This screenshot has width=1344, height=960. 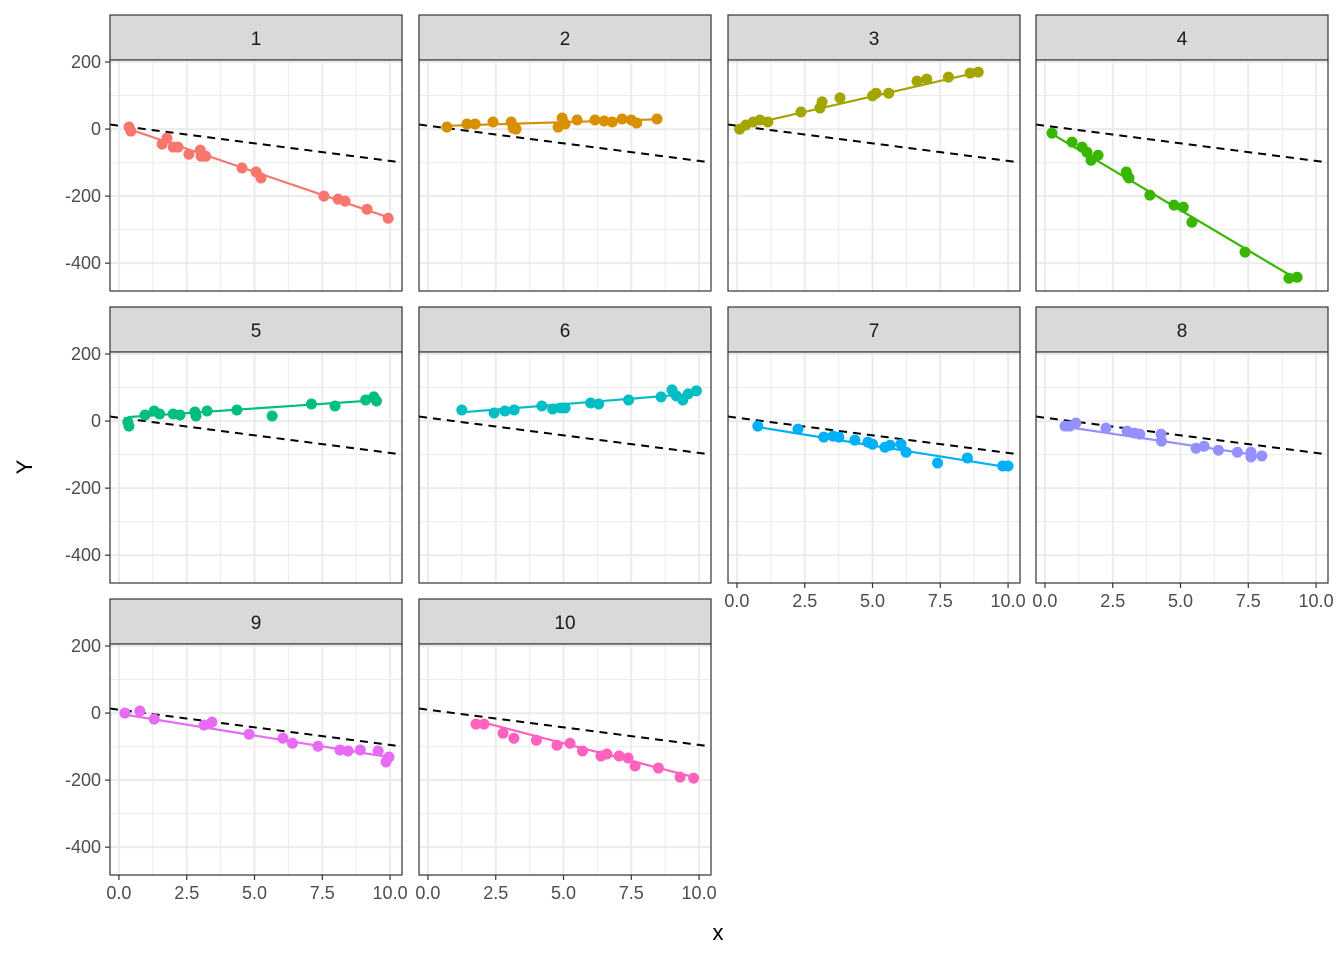 I want to click on x-tick-label: 0.0, so click(x=427, y=893).